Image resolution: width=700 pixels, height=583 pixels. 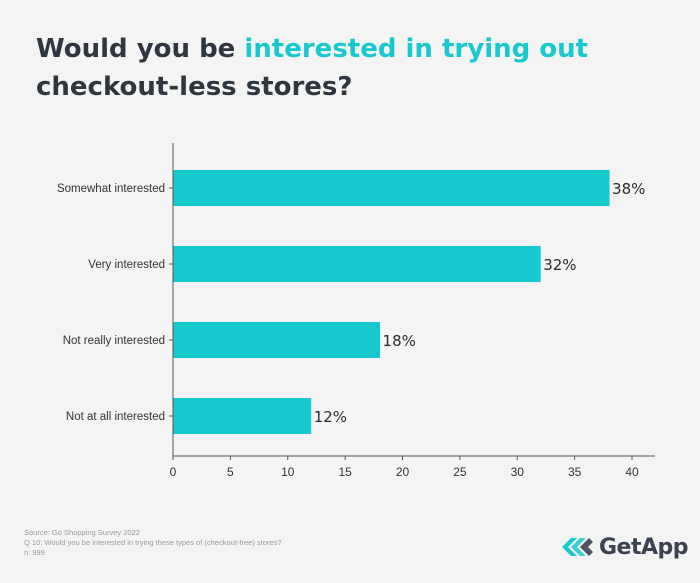 What do you see at coordinates (82, 532) in the screenshot?
I see `source-note: Source: Go Shopping Survey 2022` at bounding box center [82, 532].